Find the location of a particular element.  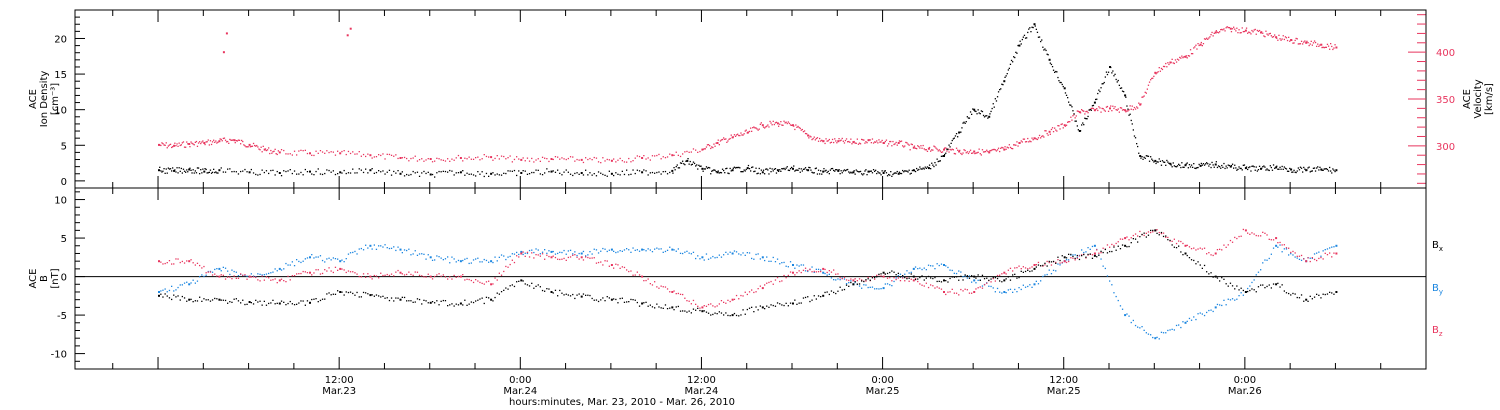

bx-series-point is located at coordinates (611, 299).